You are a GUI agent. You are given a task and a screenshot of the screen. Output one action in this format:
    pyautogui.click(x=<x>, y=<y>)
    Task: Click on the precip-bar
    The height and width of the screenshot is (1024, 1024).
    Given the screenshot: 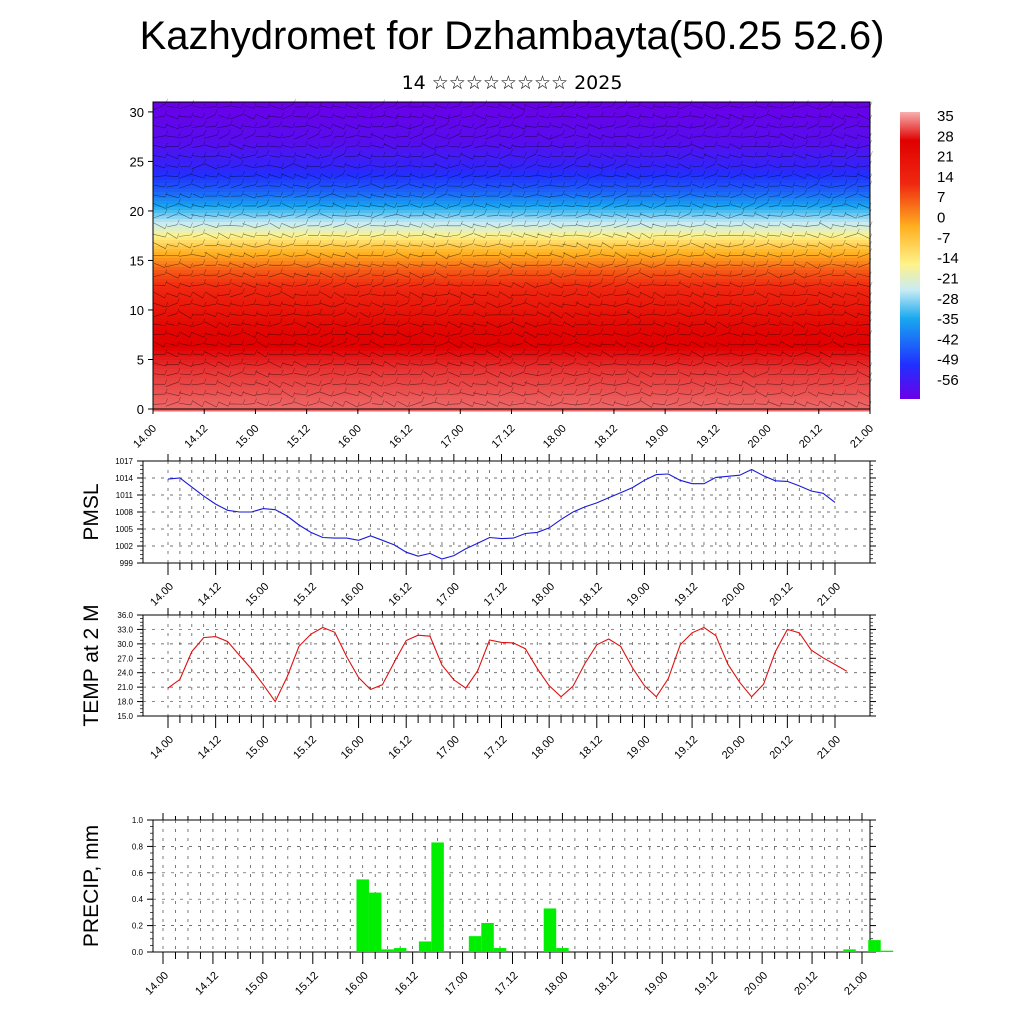 What is the action you would take?
    pyautogui.click(x=500, y=950)
    